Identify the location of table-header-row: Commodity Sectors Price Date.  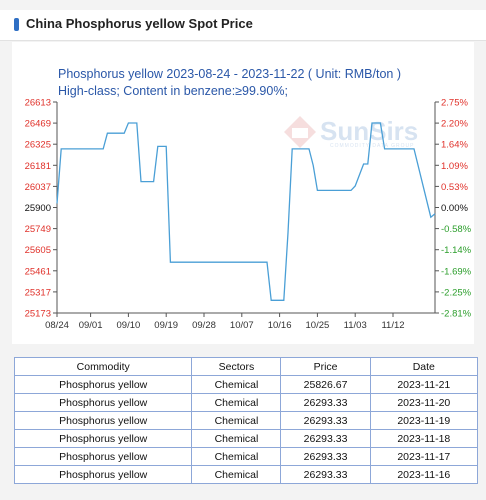
(246, 366).